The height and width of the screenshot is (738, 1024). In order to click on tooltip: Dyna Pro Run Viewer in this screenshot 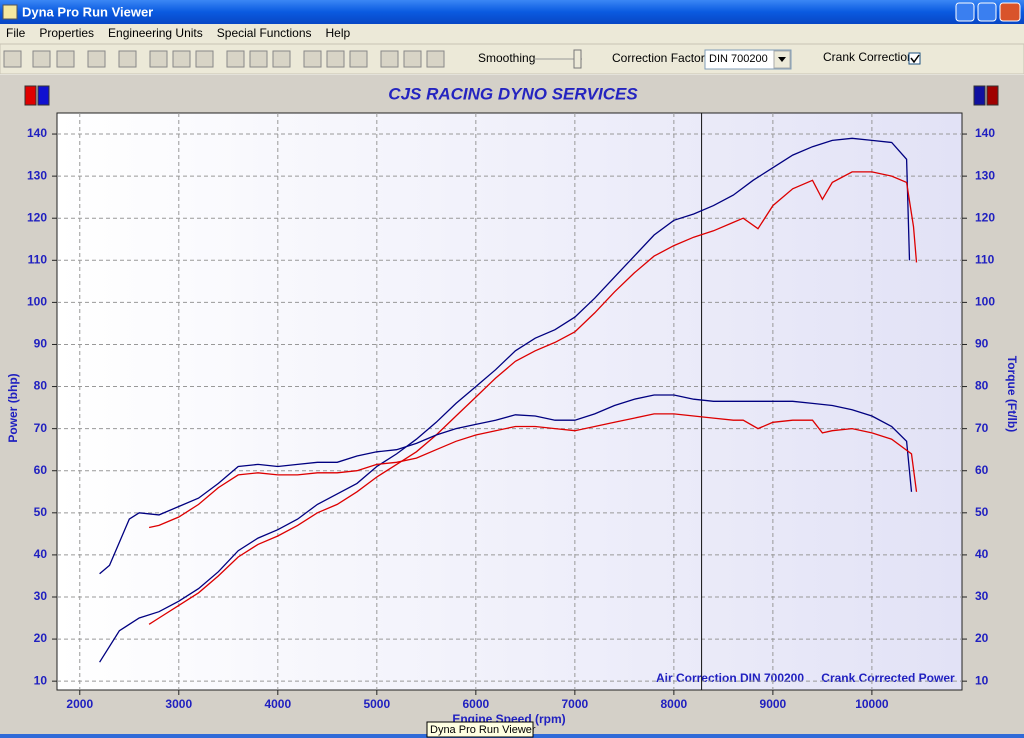, I will do `click(483, 730)`.